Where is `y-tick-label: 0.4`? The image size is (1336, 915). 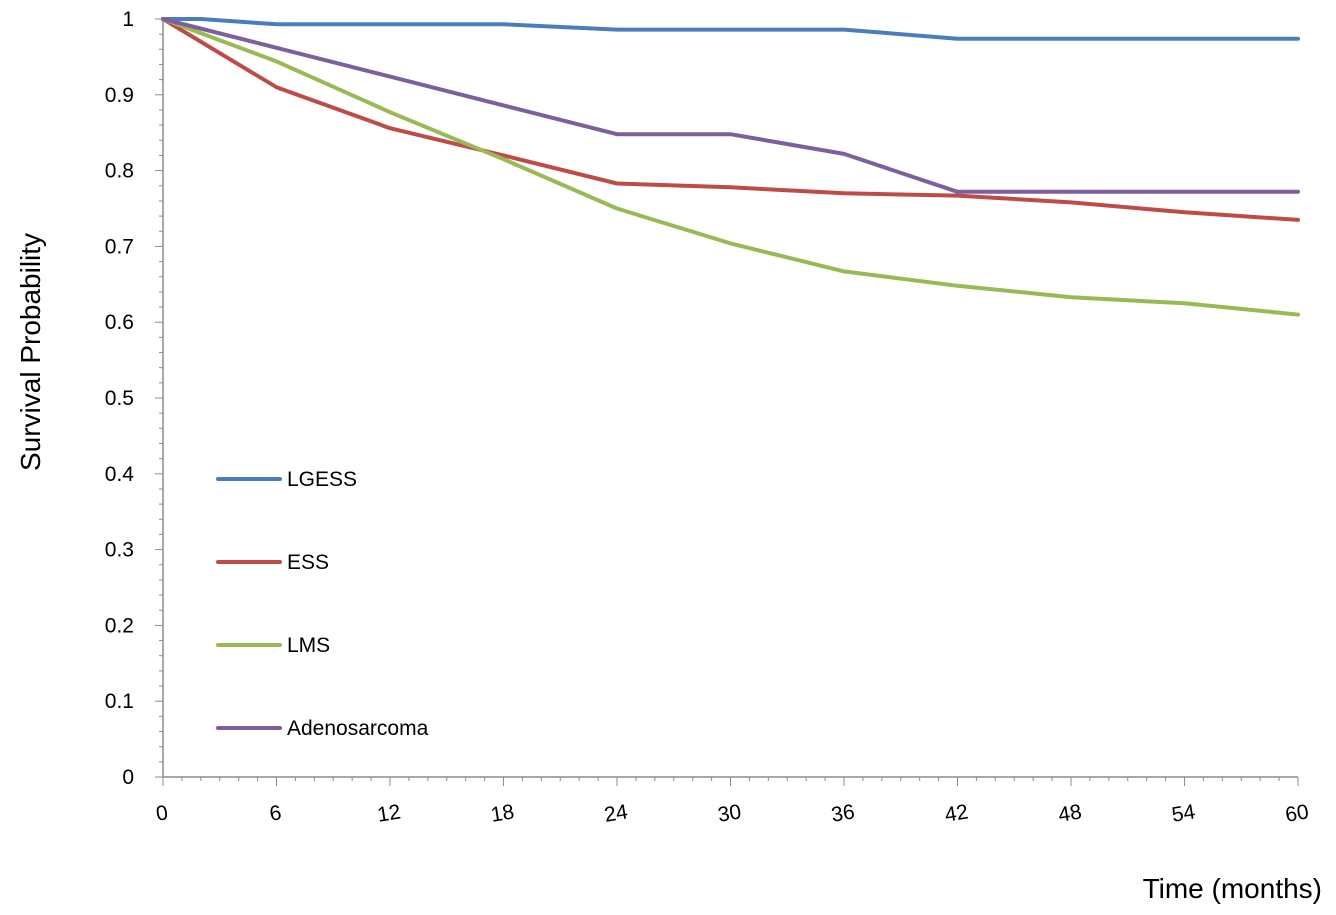
y-tick-label: 0.4 is located at coordinates (120, 474).